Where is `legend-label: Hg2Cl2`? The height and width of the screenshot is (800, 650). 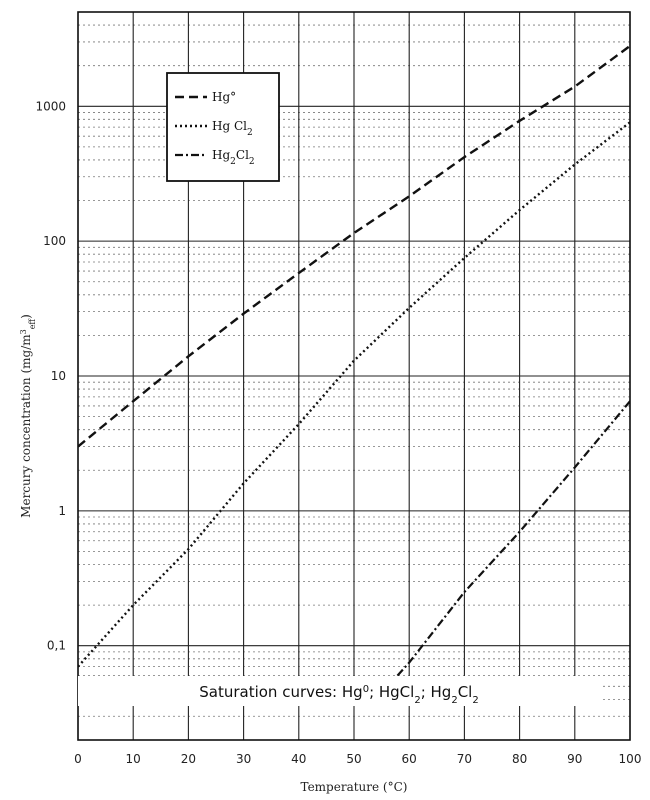
legend-label: Hg2Cl2 is located at coordinates (233, 157).